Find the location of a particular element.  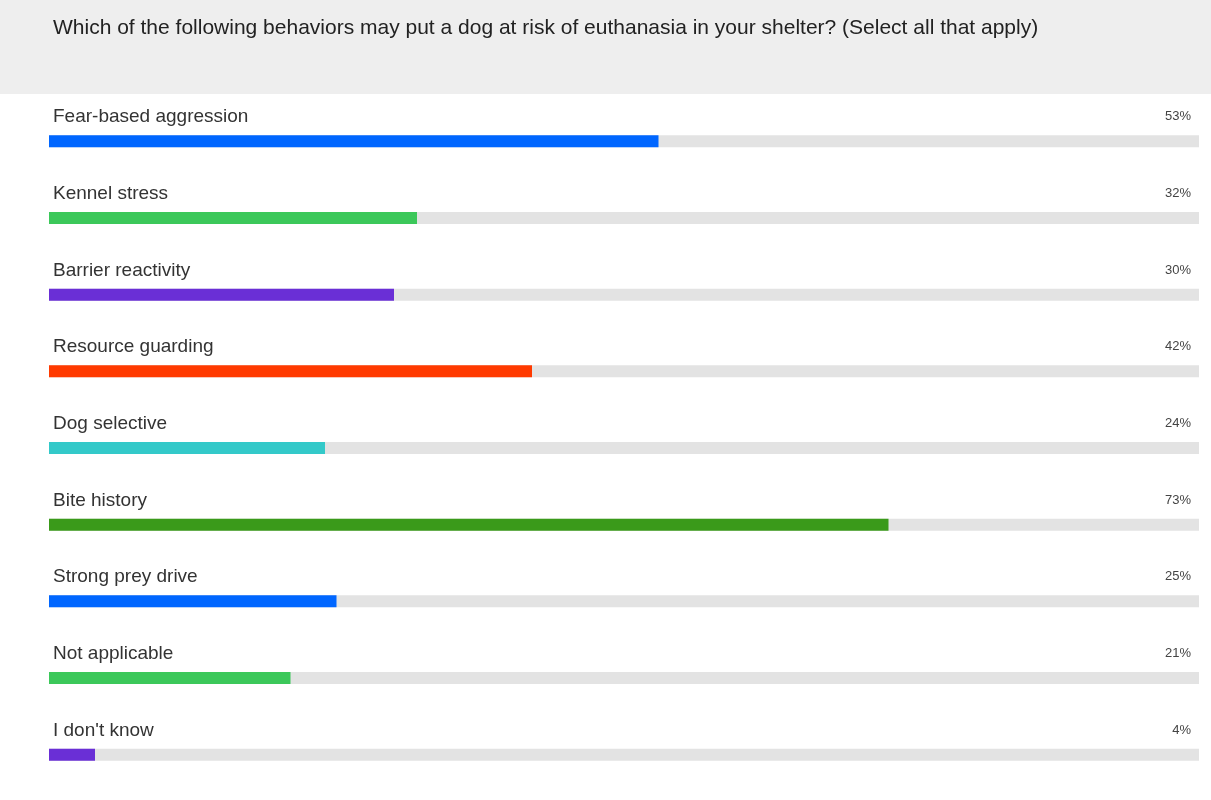

data-label: 32% is located at coordinates (1178, 192).